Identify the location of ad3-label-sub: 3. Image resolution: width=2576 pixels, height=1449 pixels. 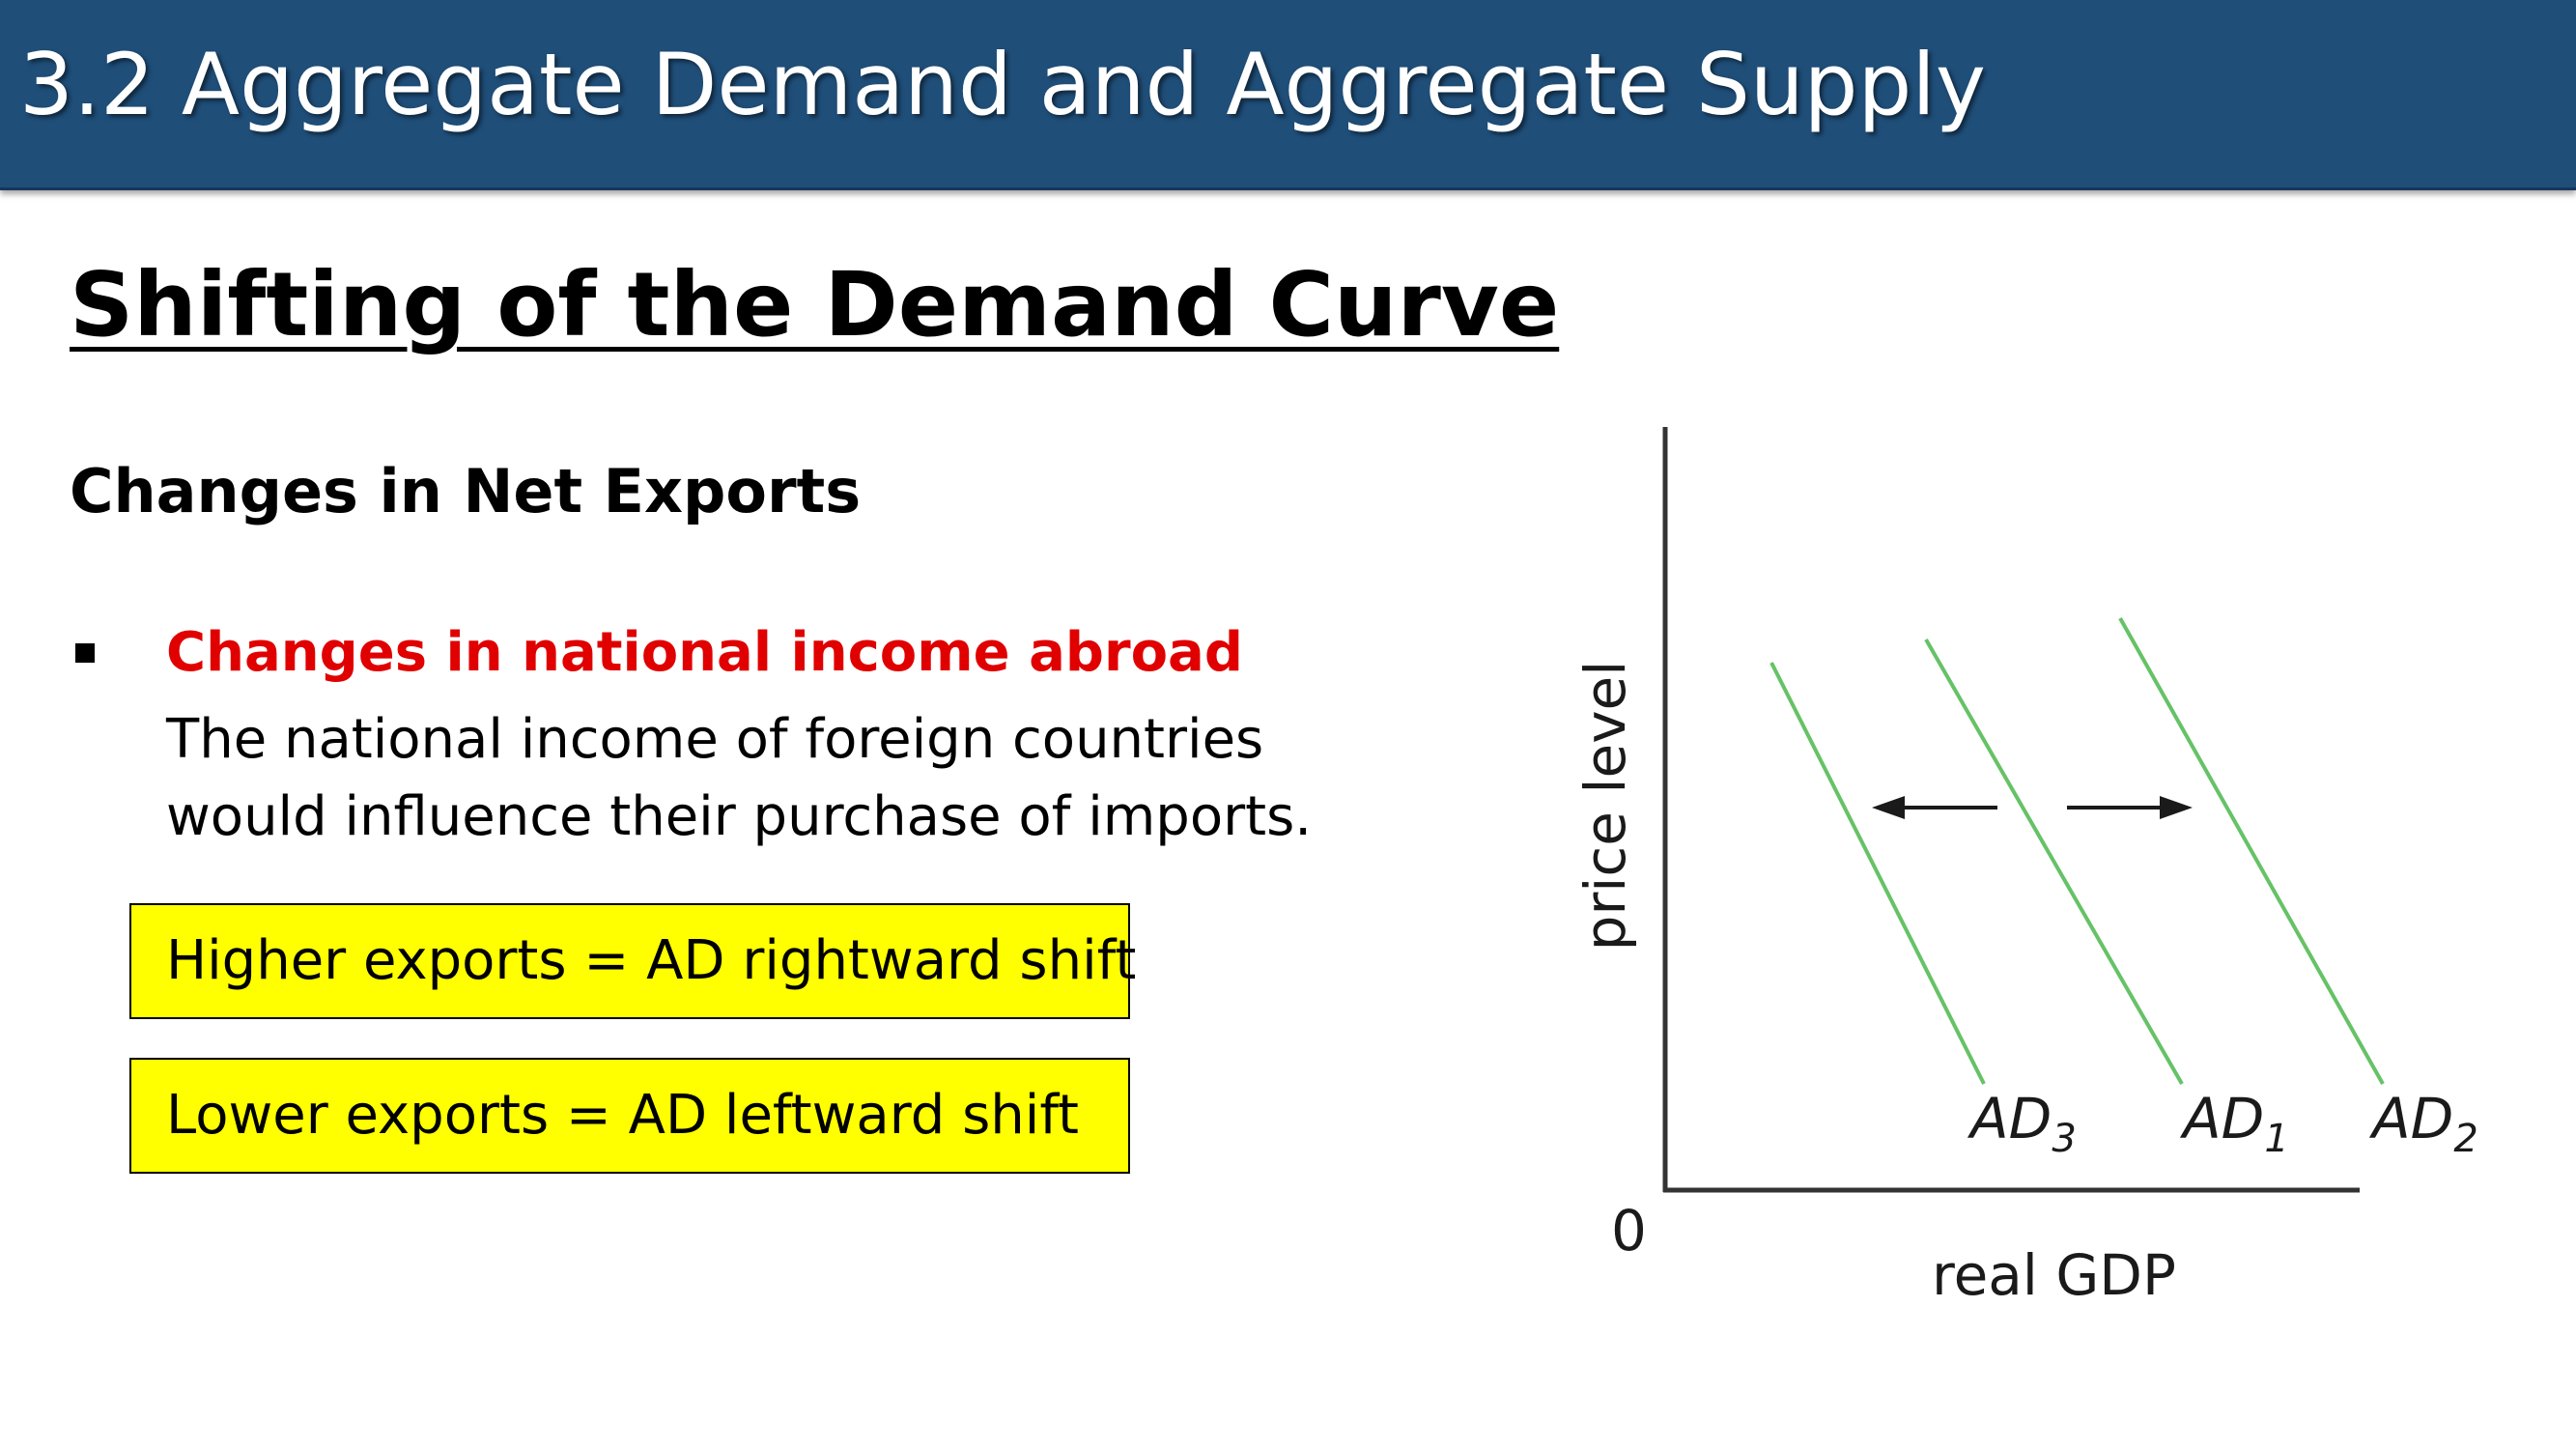
(2064, 1139).